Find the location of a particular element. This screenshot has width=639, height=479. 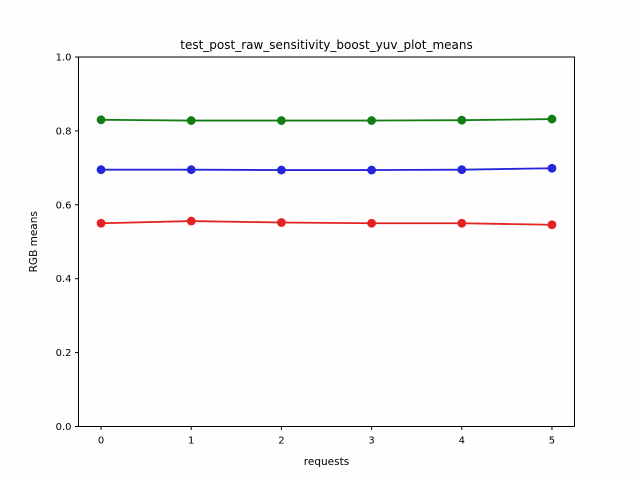

x-tick-label: 4 is located at coordinates (462, 441).